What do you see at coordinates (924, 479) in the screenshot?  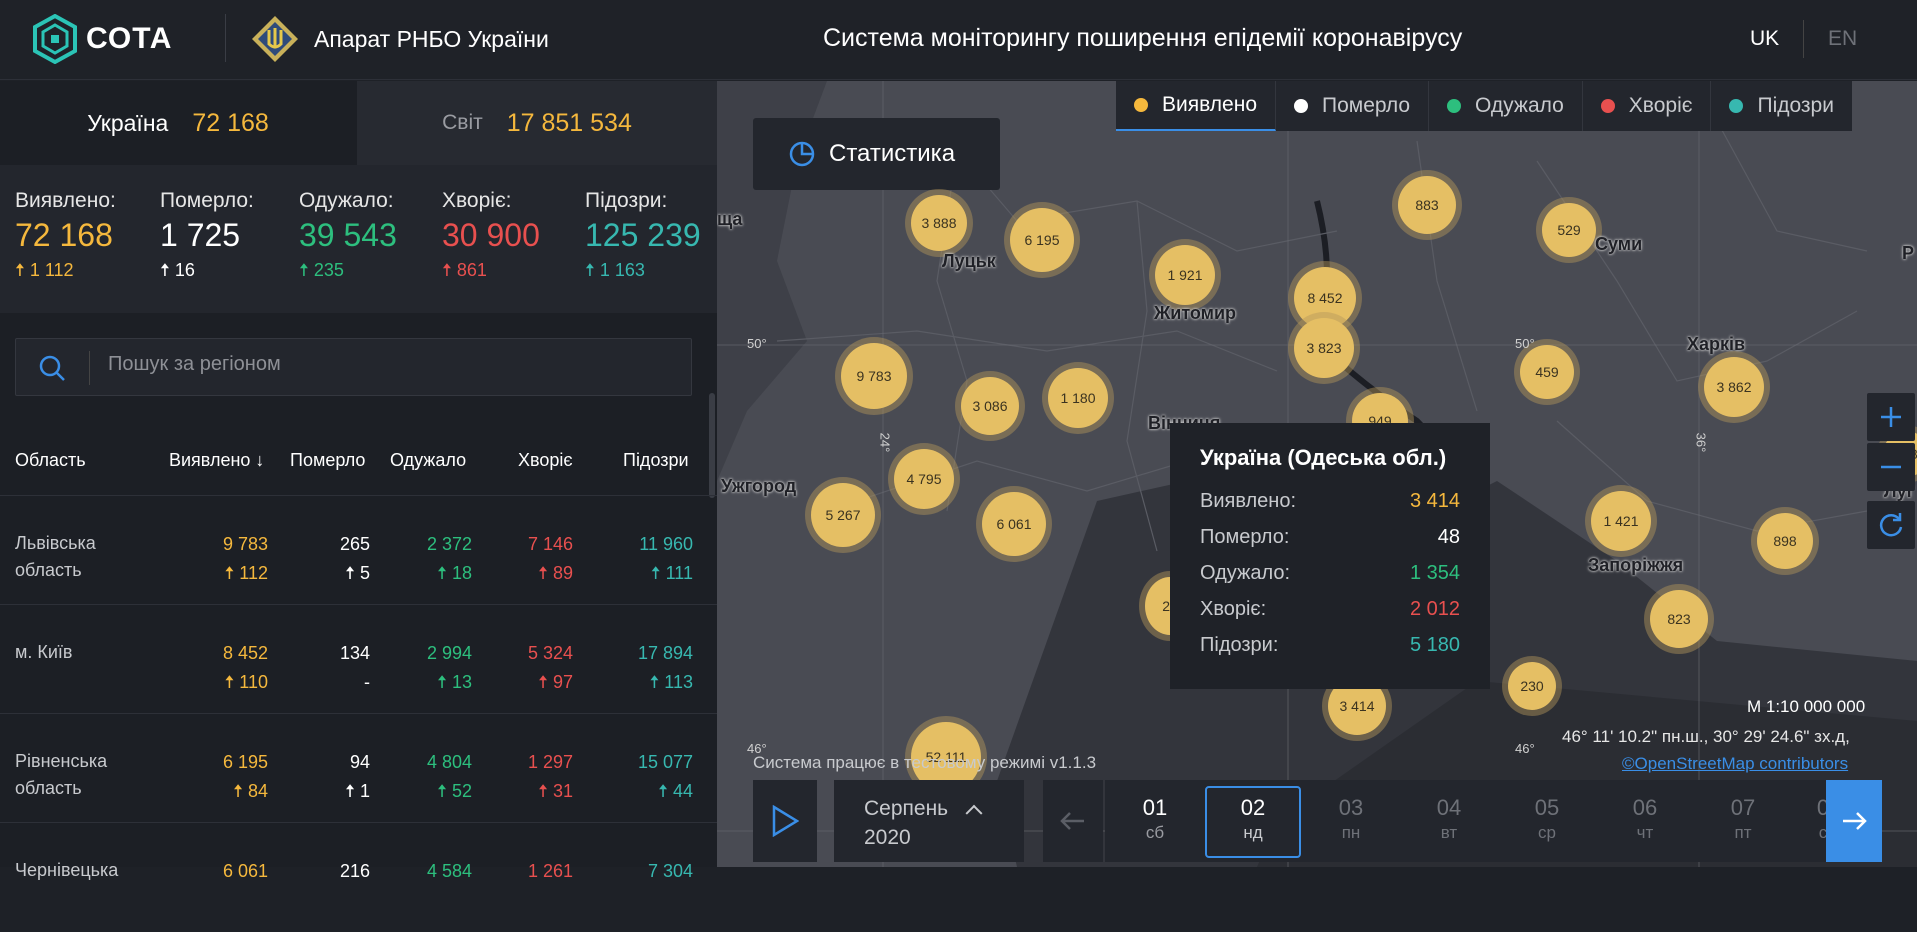 I see `map-cluster: 4 795` at bounding box center [924, 479].